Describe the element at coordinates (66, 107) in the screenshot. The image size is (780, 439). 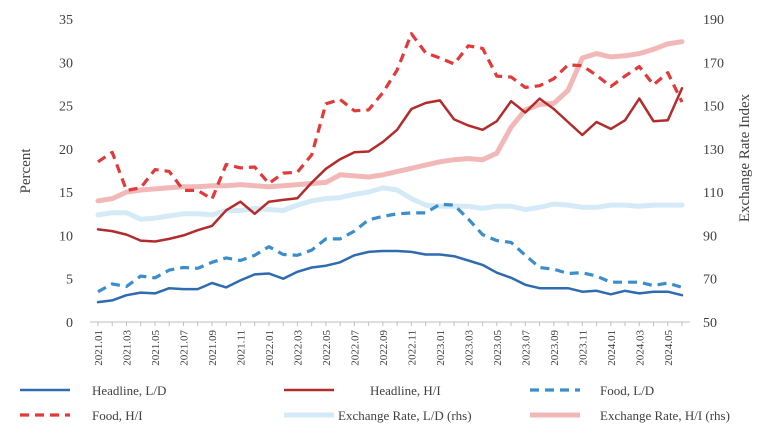
I see `left-tick-label: 25` at that location.